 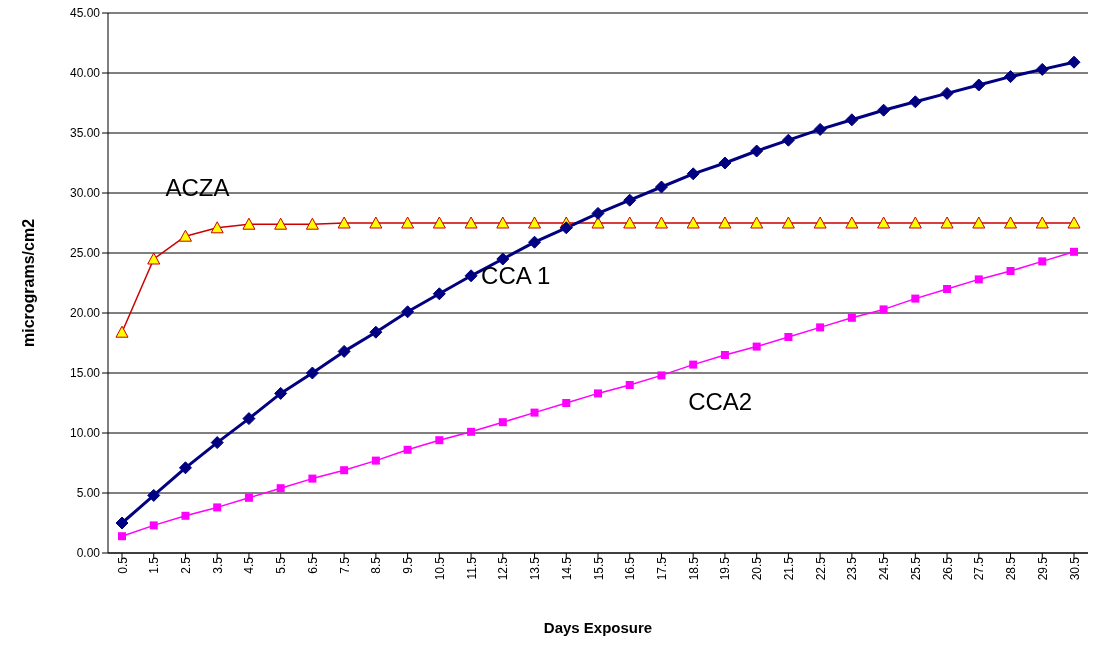 I want to click on x-tick-label: 18.5, so click(x=693, y=568).